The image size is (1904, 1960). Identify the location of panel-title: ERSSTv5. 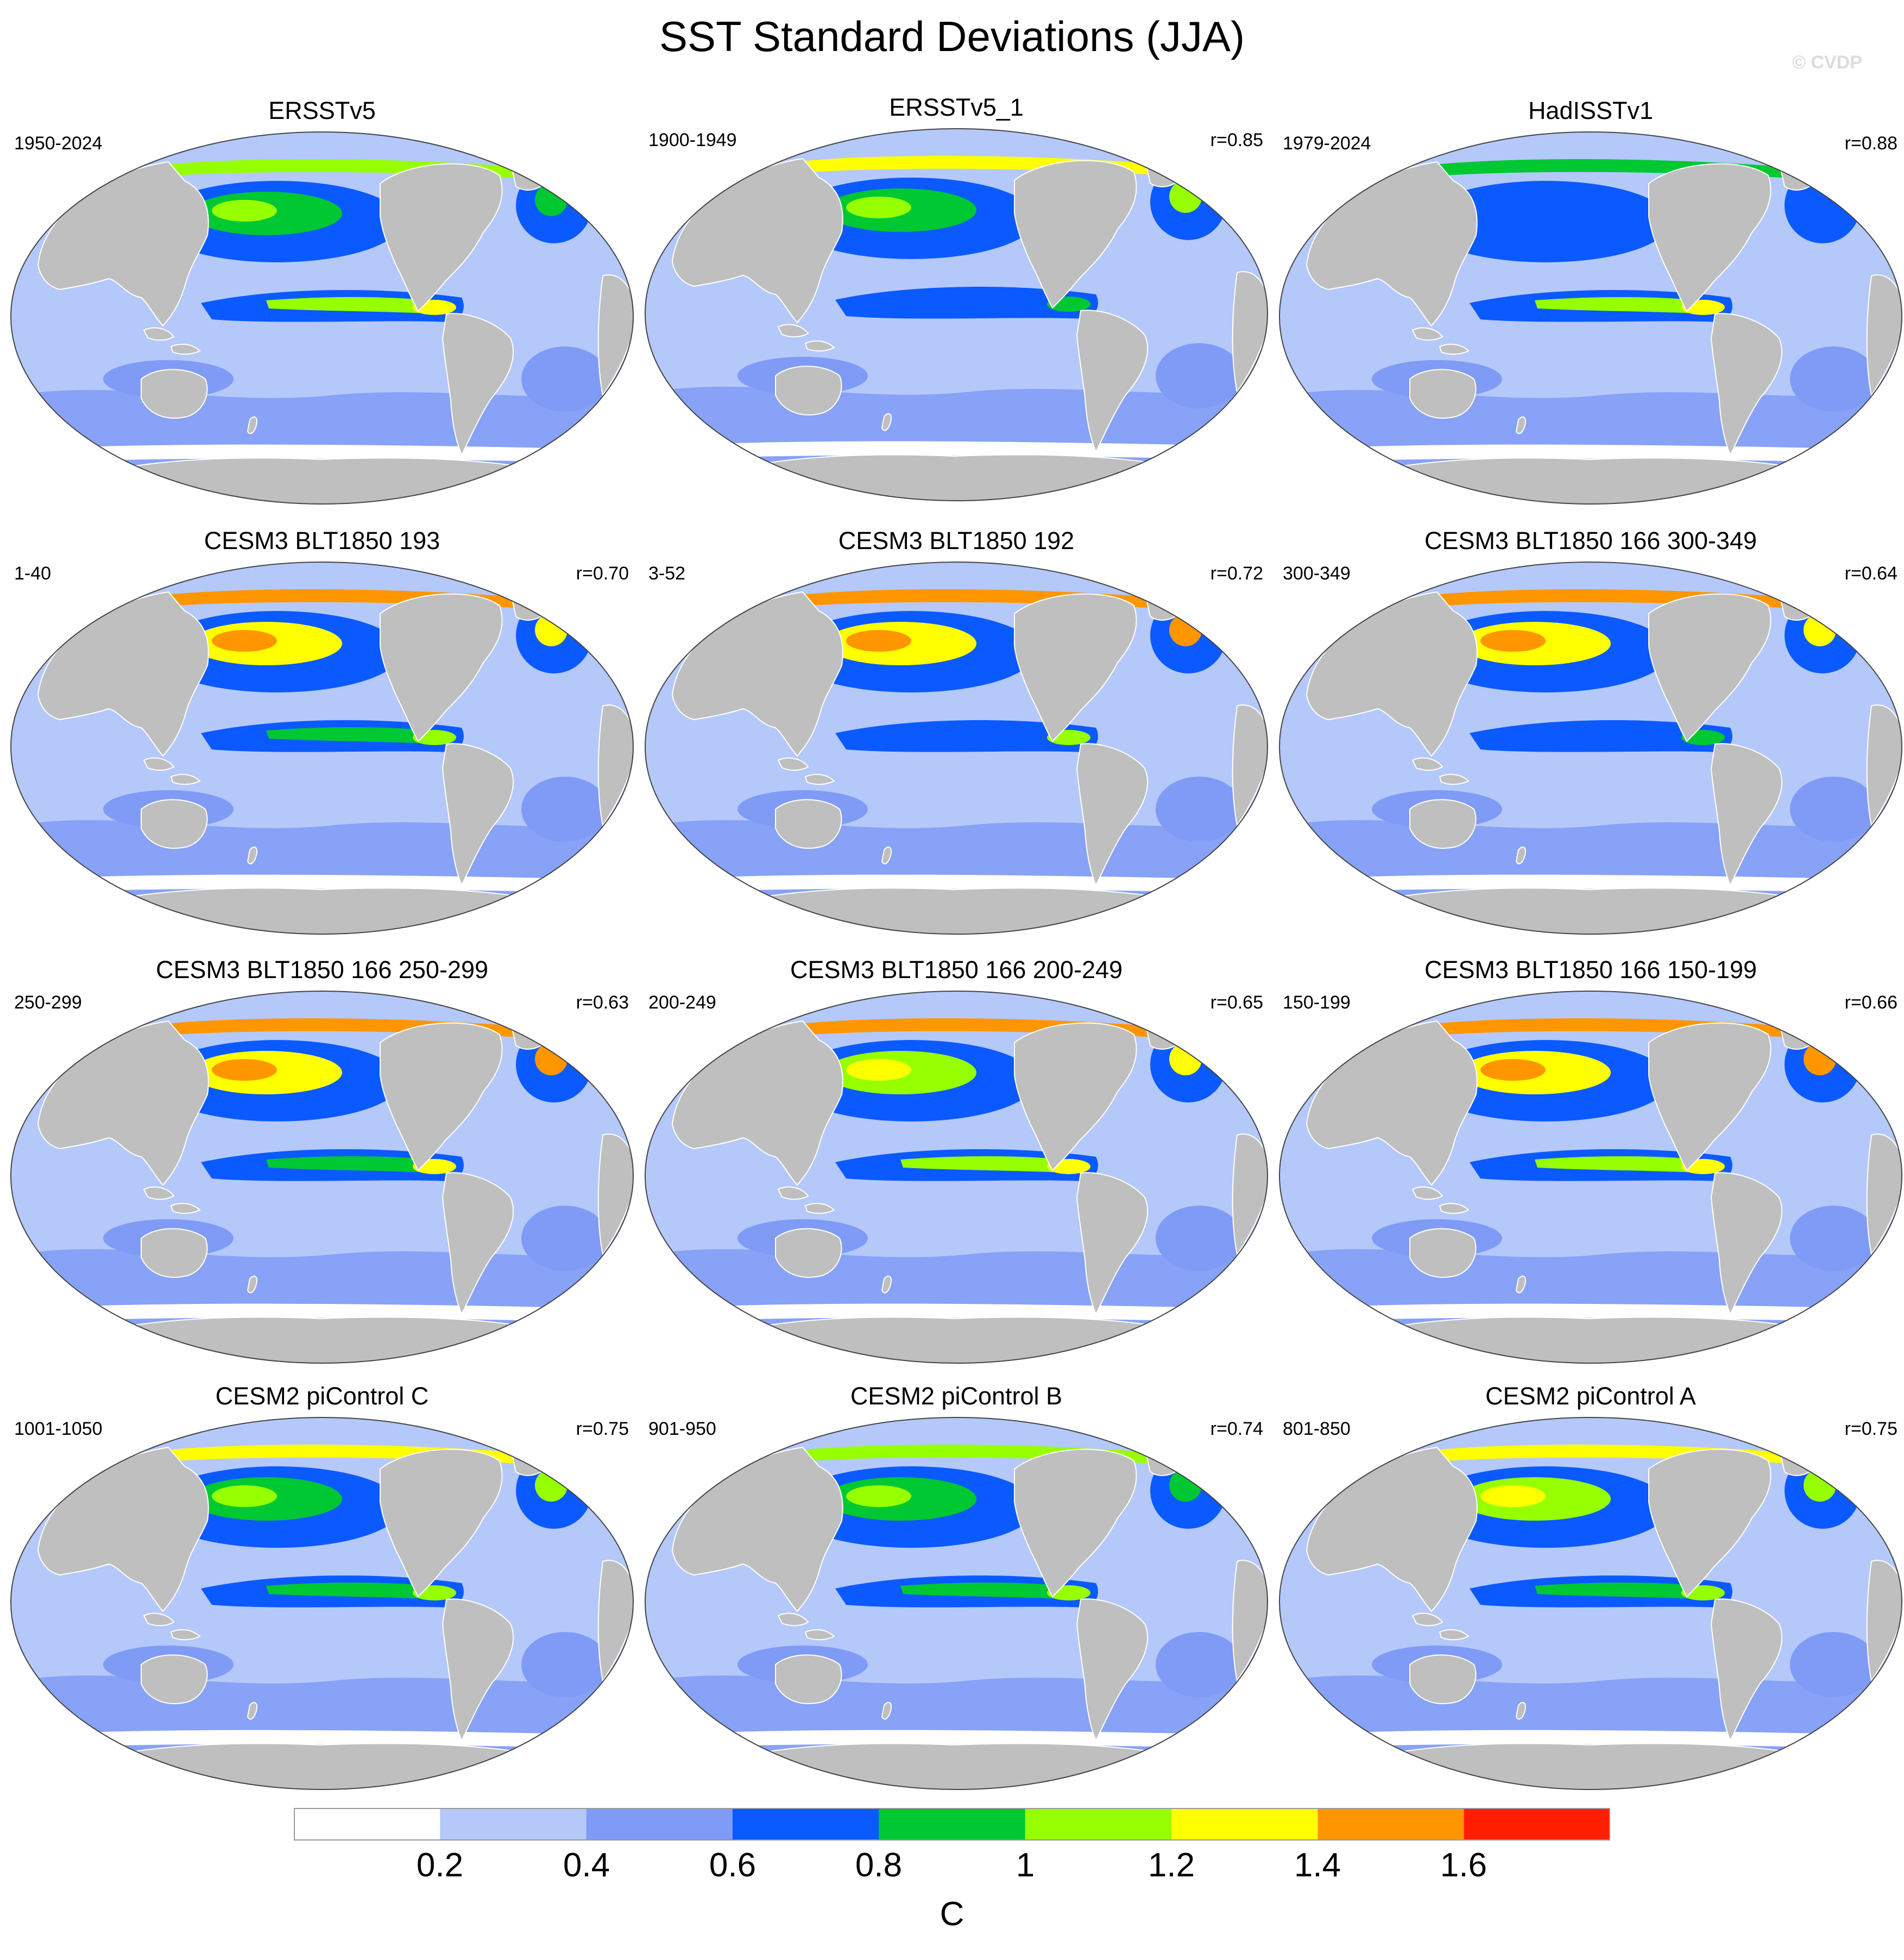
(322, 110).